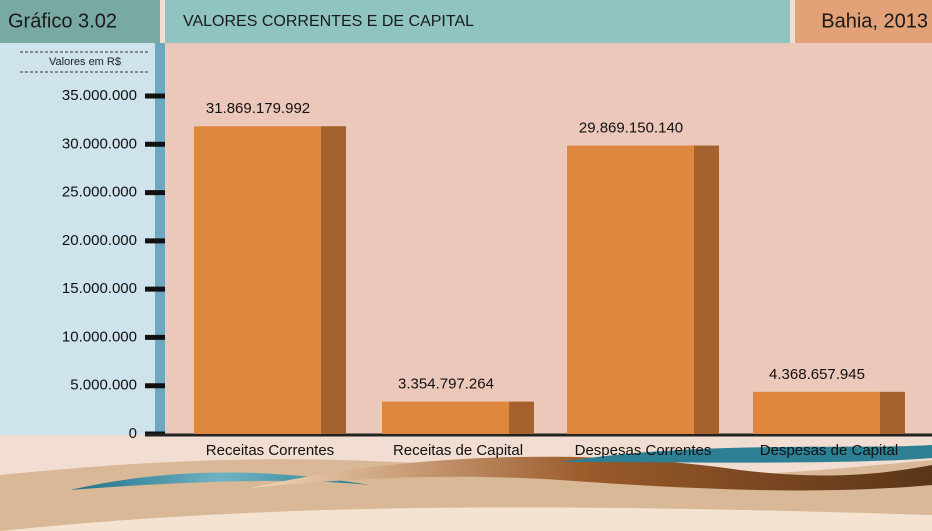 This screenshot has width=932, height=531. Describe the element at coordinates (817, 374) in the screenshot. I see `value-label: 4.368.657.945` at that location.